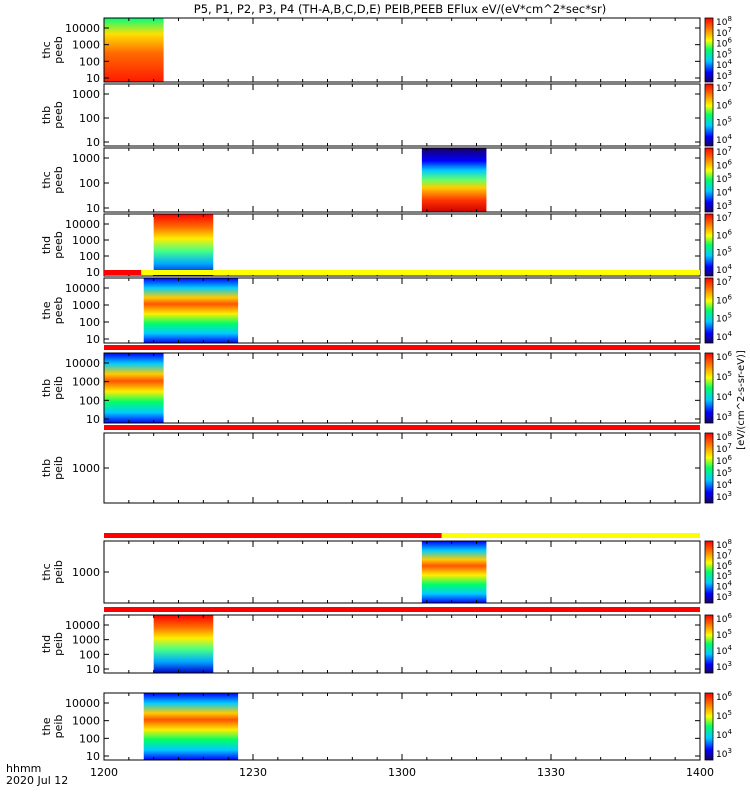 The image size is (750, 800). I want to click on x-axis-label-line1: hhmm, so click(23, 768).